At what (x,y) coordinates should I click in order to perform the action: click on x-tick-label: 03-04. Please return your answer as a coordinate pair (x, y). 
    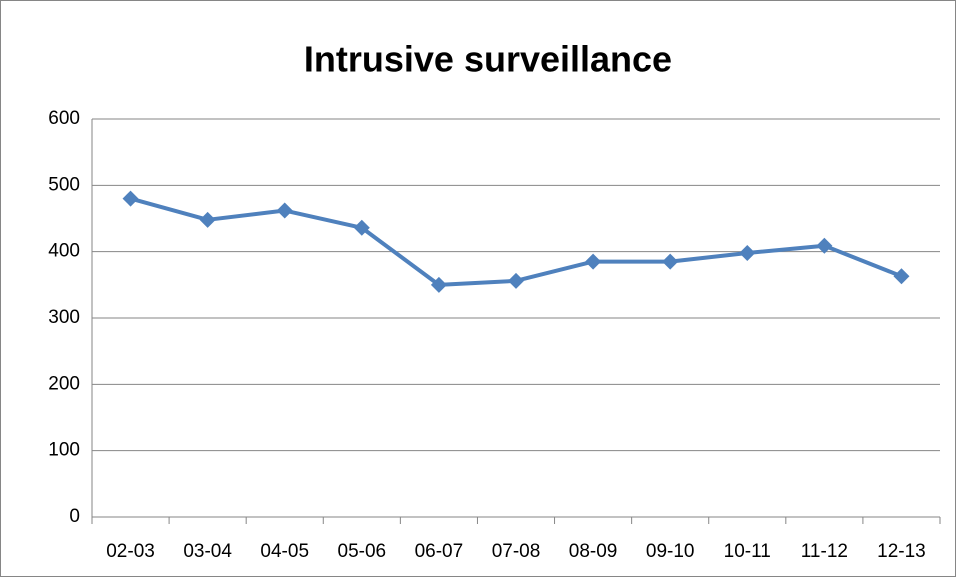
    Looking at the image, I should click on (207, 551).